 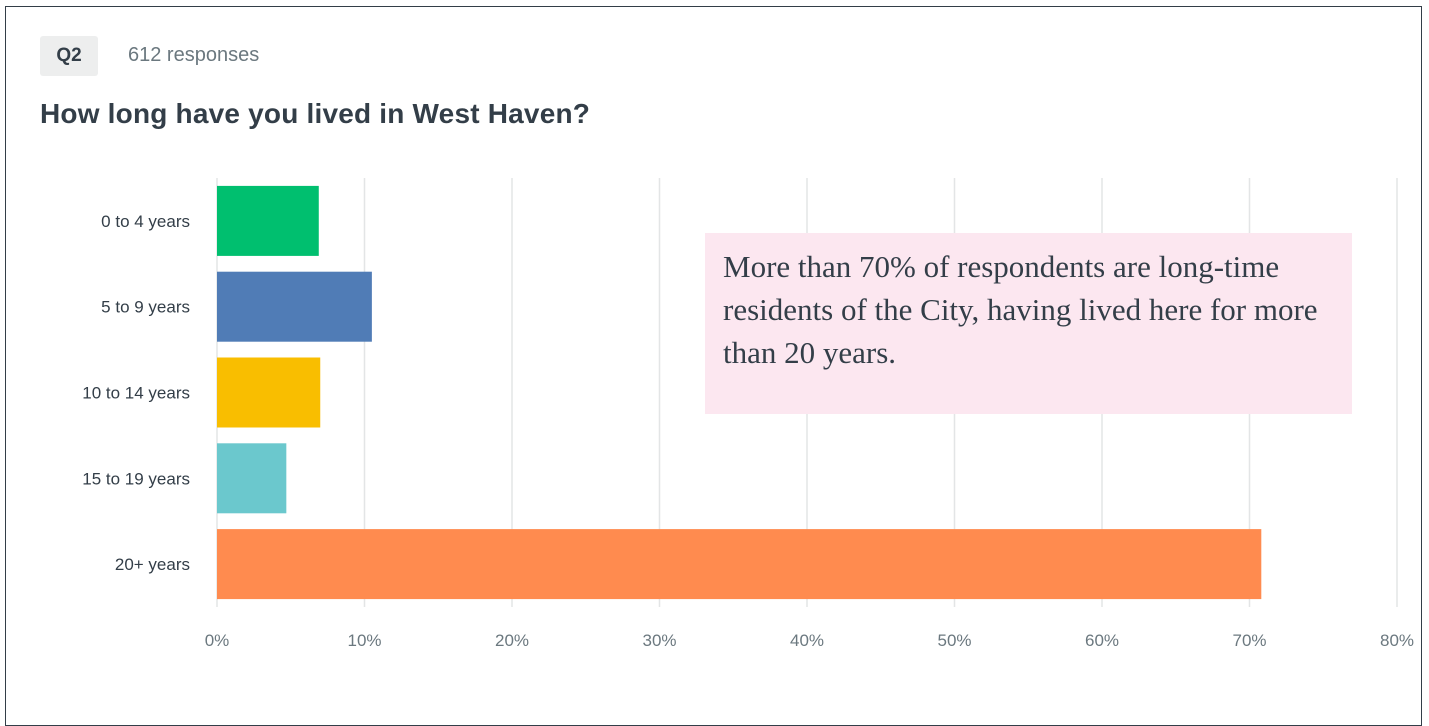 I want to click on x-tick-label: 60%, so click(x=1102, y=640).